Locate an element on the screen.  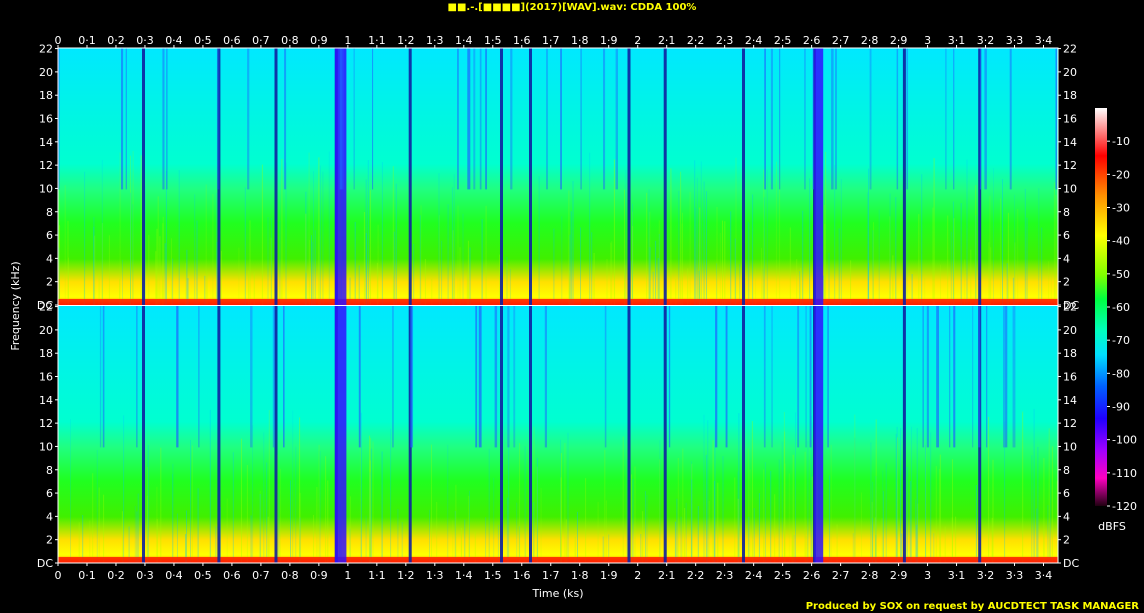
colorbar-tick-label: -60 is located at coordinates (1121, 307).